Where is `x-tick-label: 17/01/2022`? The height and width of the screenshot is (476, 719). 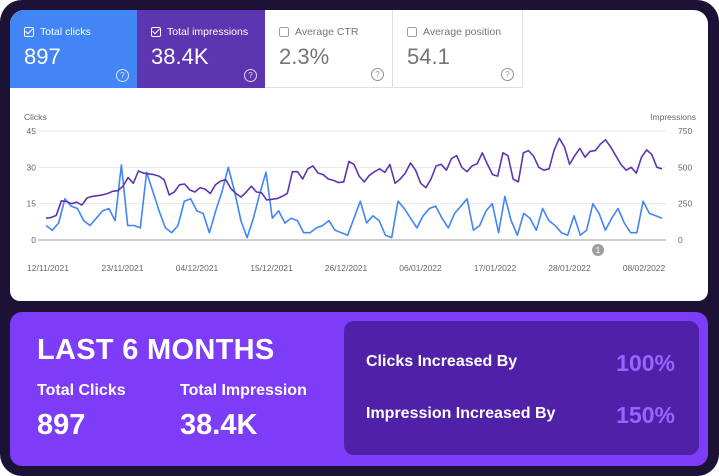
x-tick-label: 17/01/2022 is located at coordinates (495, 268).